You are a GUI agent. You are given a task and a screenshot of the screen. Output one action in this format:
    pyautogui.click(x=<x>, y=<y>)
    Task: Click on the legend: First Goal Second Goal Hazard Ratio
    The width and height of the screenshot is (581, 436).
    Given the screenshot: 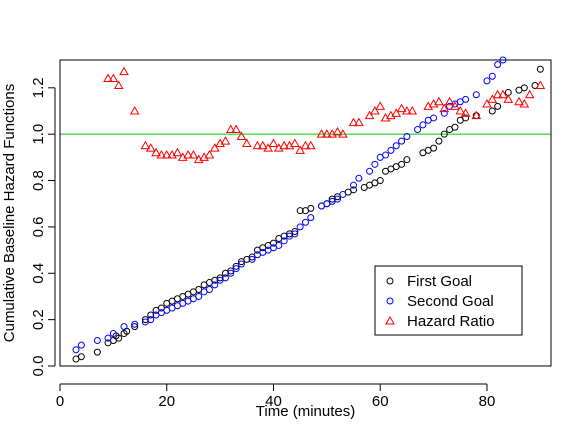 What is the action you would take?
    pyautogui.click(x=448, y=300)
    